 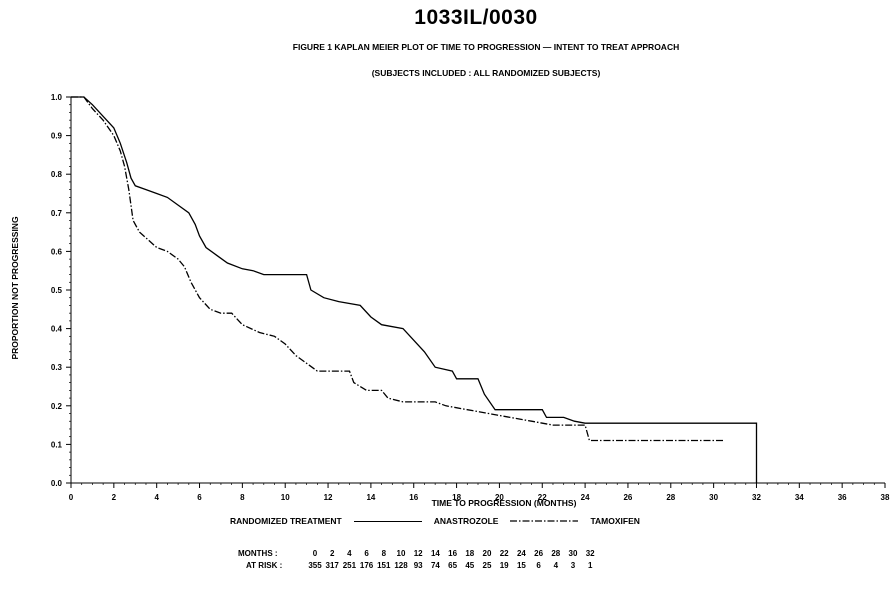 What do you see at coordinates (435, 565) in the screenshot?
I see `at-risk-count: 74` at bounding box center [435, 565].